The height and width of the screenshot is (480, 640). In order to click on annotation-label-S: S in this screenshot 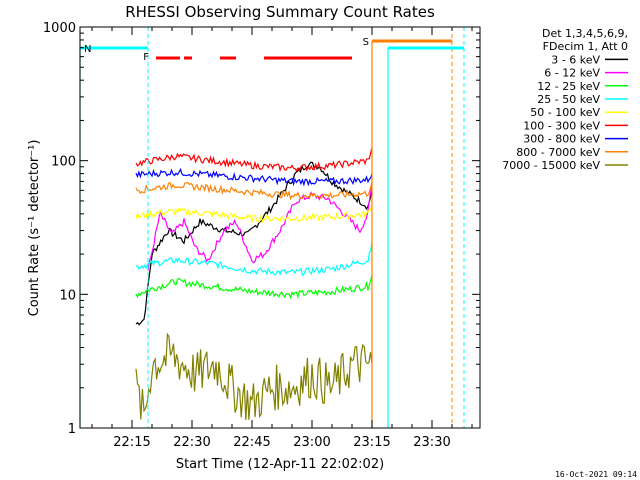, I will do `click(366, 42)`.